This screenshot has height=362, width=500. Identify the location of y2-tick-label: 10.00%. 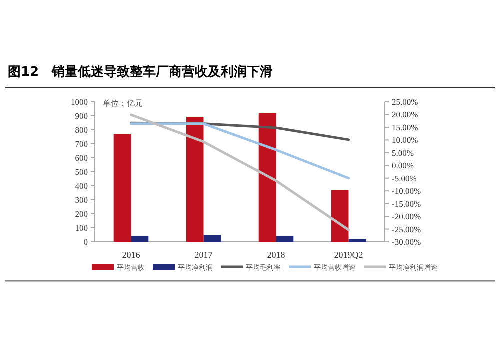
(405, 140).